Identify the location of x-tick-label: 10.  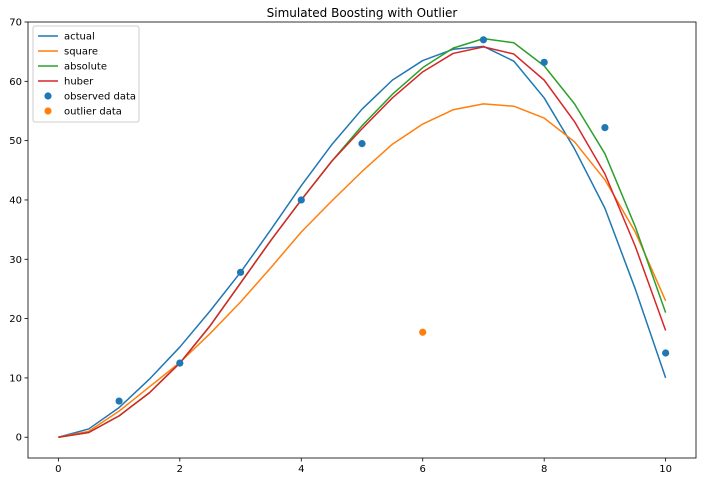
(665, 469).